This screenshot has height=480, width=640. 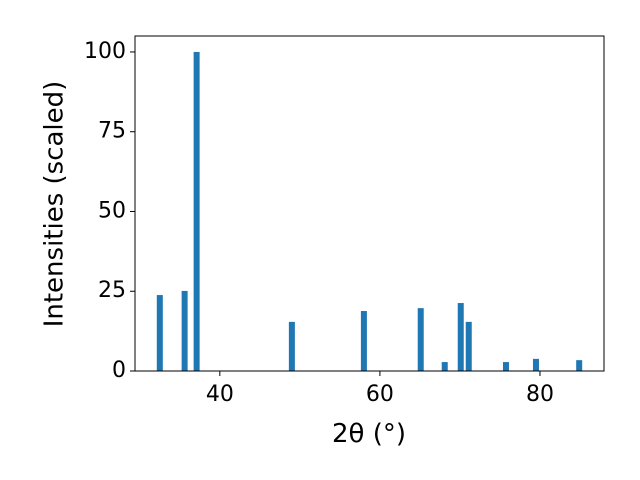 I want to click on x-tick-label: 60, so click(x=380, y=394).